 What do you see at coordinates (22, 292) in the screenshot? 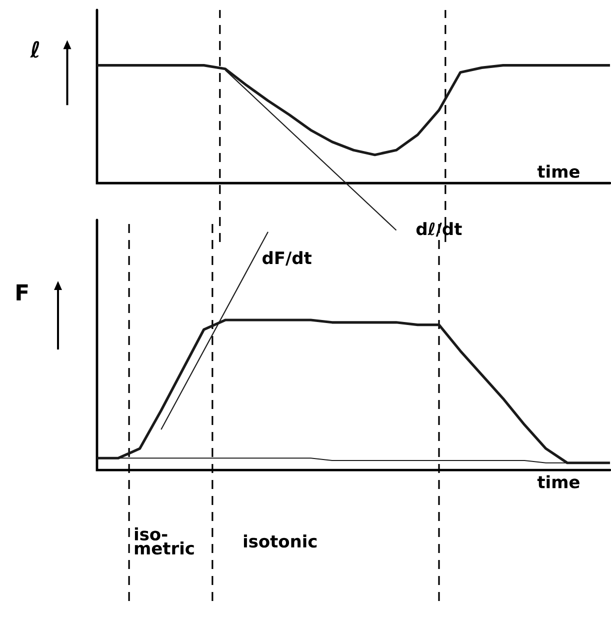
I see `y-axis-title: F` at bounding box center [22, 292].